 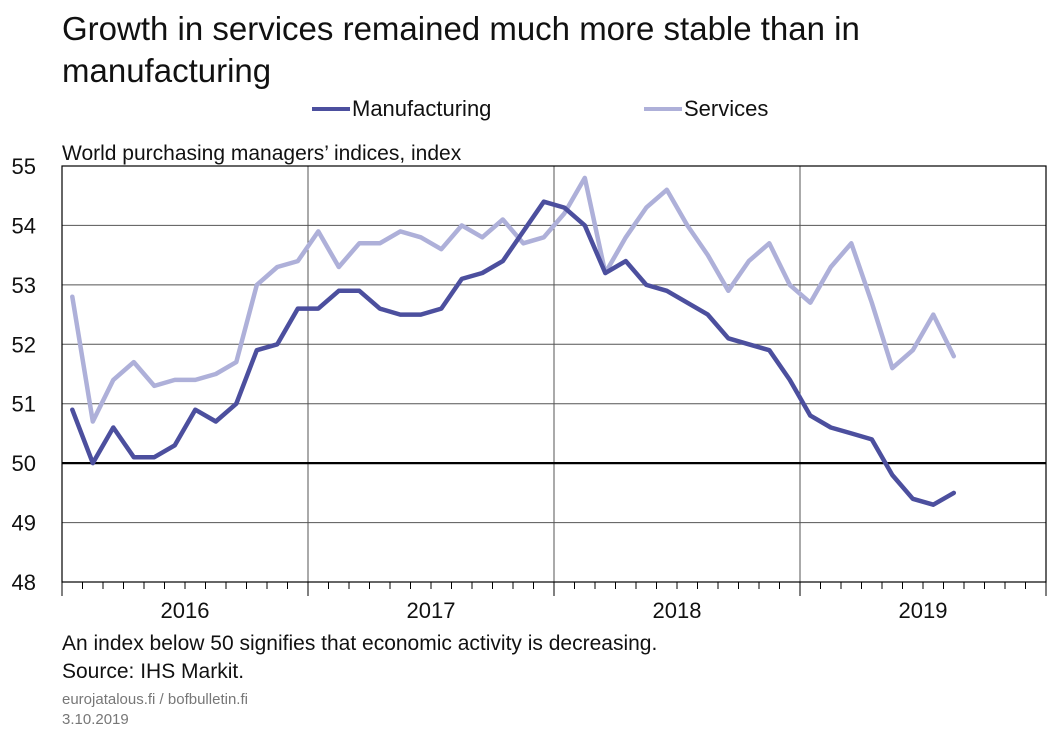 I want to click on y-tick-label-51: 51, so click(x=24, y=404).